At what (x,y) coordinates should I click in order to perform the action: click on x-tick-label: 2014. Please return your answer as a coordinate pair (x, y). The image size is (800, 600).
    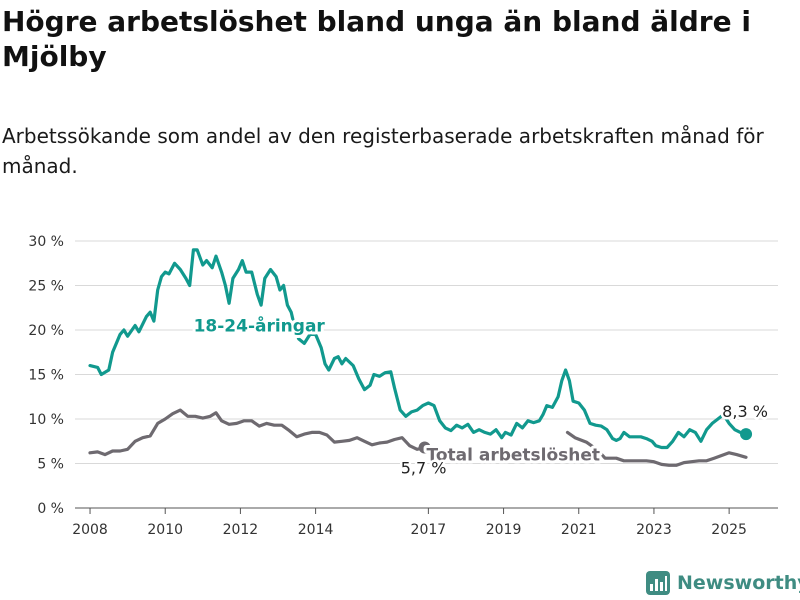
    Looking at the image, I should click on (316, 530).